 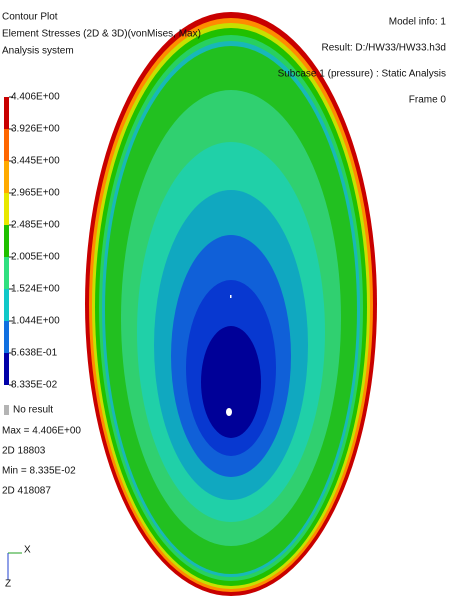 What do you see at coordinates (30, 17) in the screenshot?
I see `plot-title: Contour Plot` at bounding box center [30, 17].